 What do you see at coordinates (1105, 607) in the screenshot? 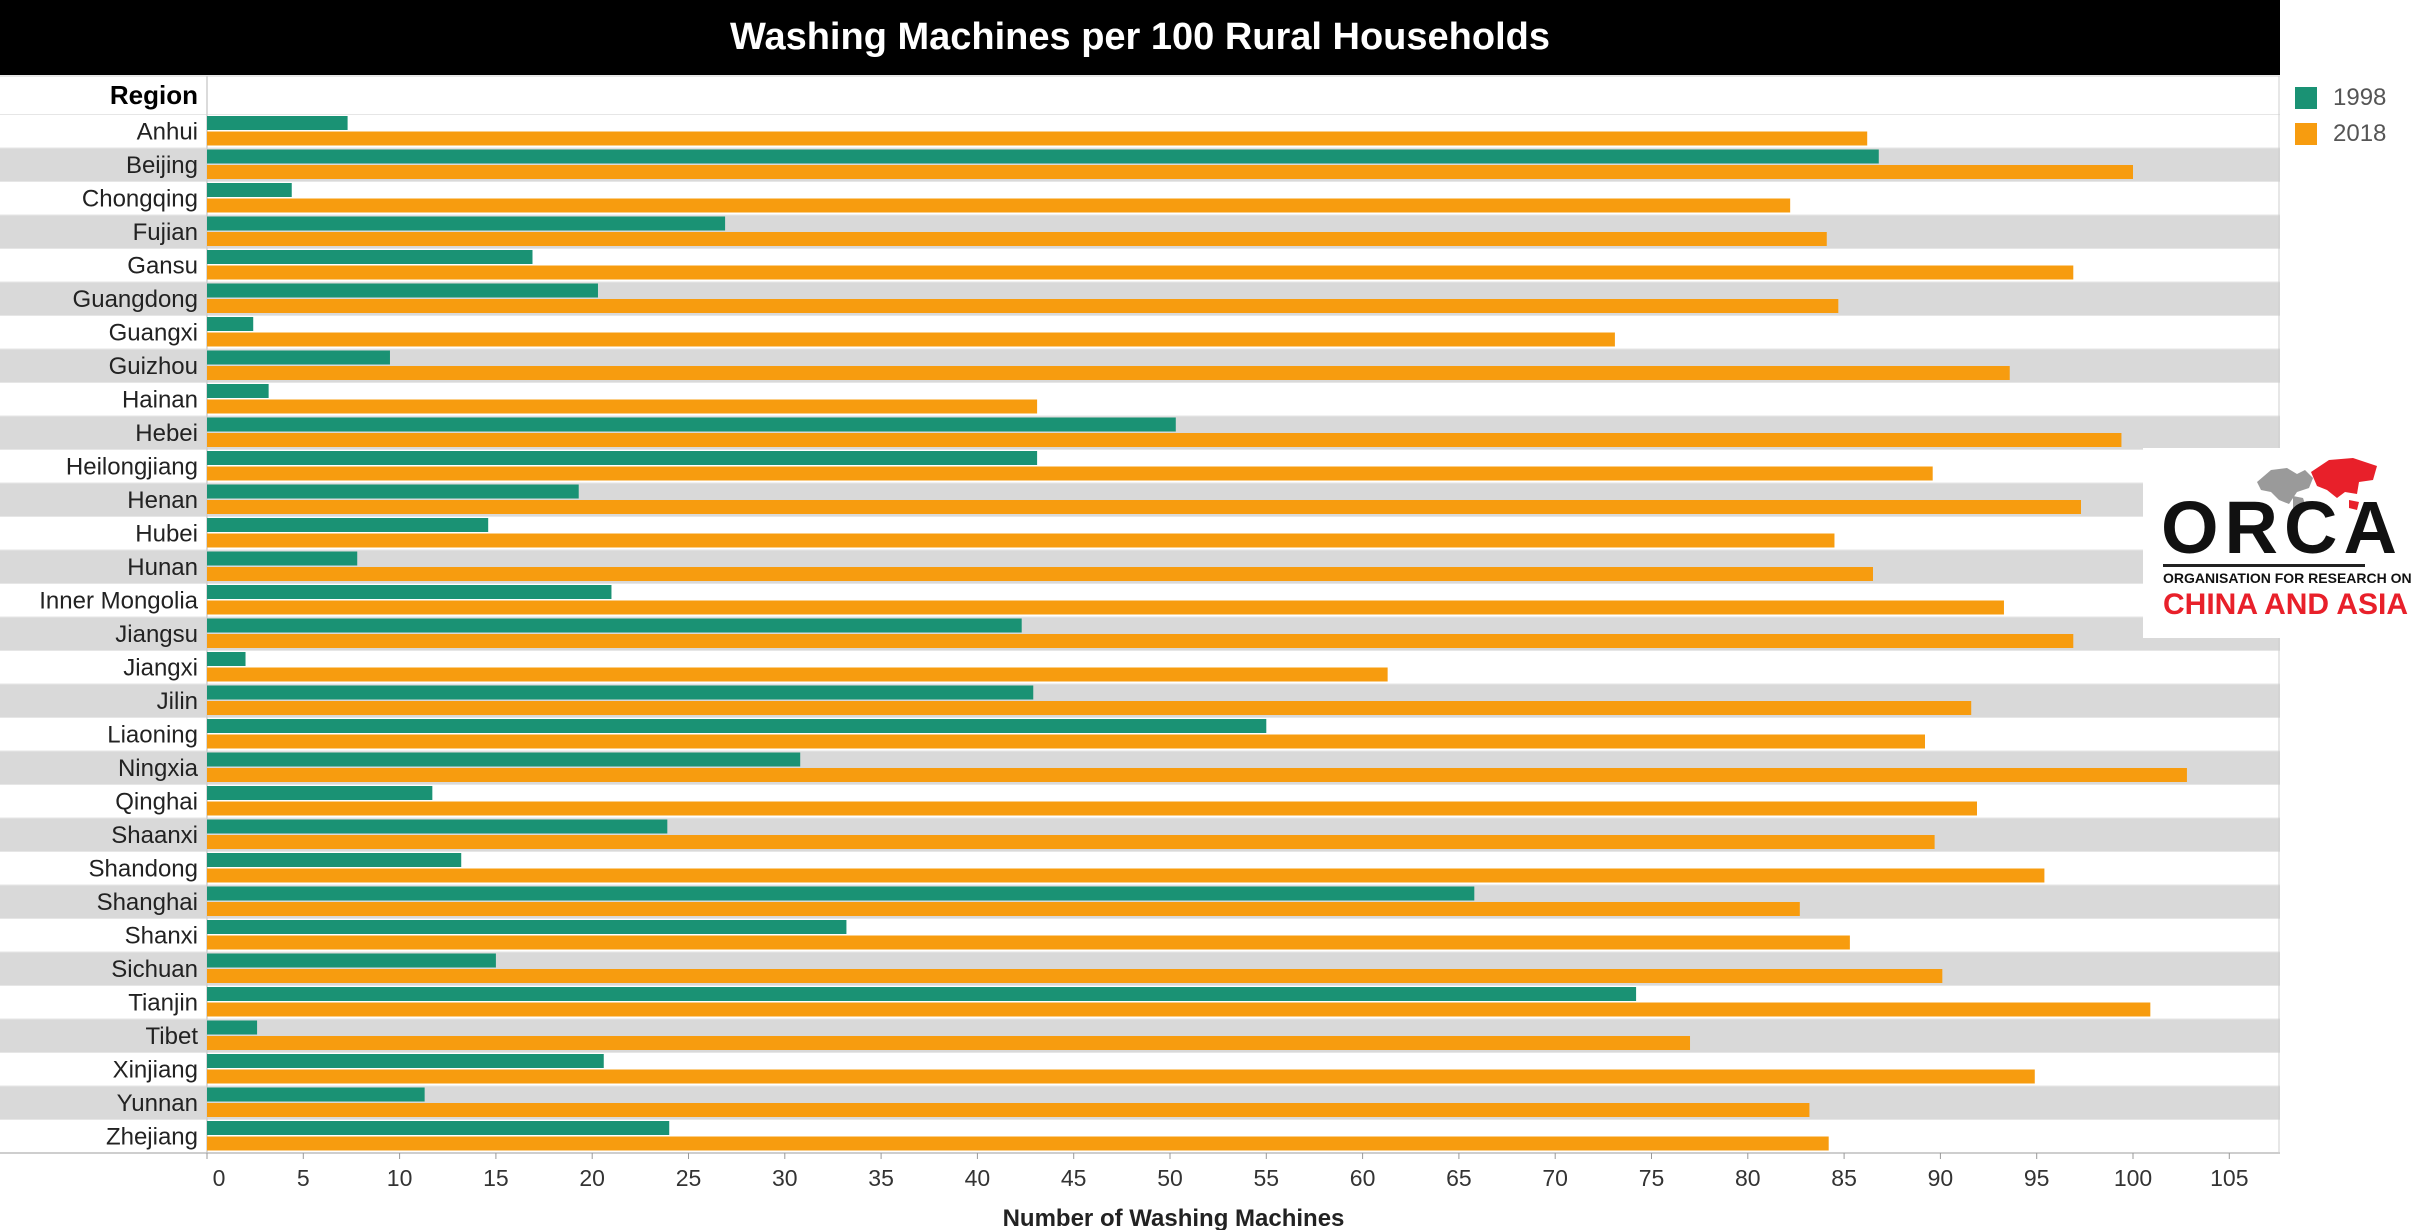
I see `bar-2018-inner-mongolia` at bounding box center [1105, 607].